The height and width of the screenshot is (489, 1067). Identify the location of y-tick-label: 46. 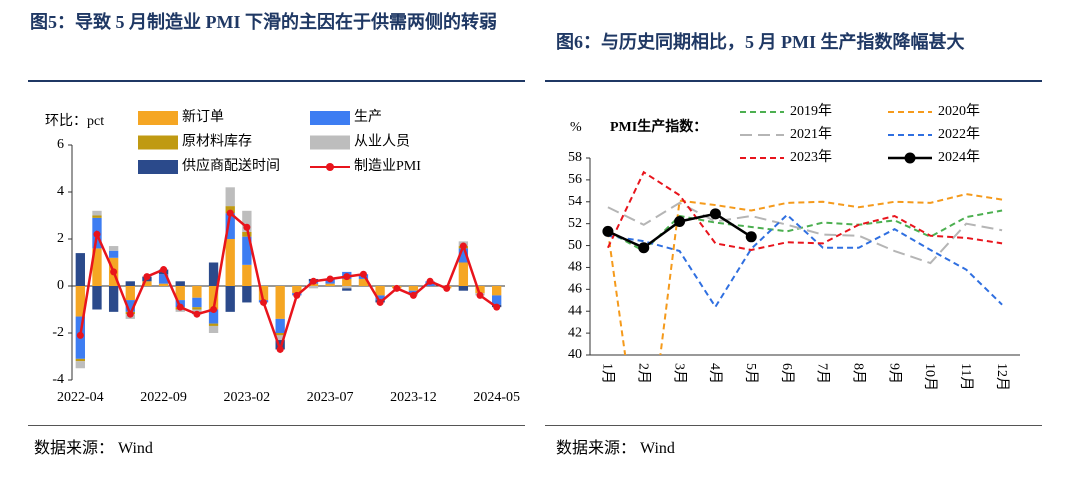
(575, 289).